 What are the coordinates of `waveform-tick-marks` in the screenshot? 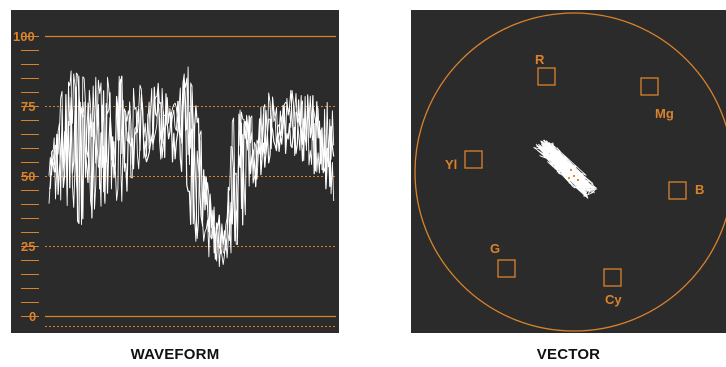 It's located at (30, 176).